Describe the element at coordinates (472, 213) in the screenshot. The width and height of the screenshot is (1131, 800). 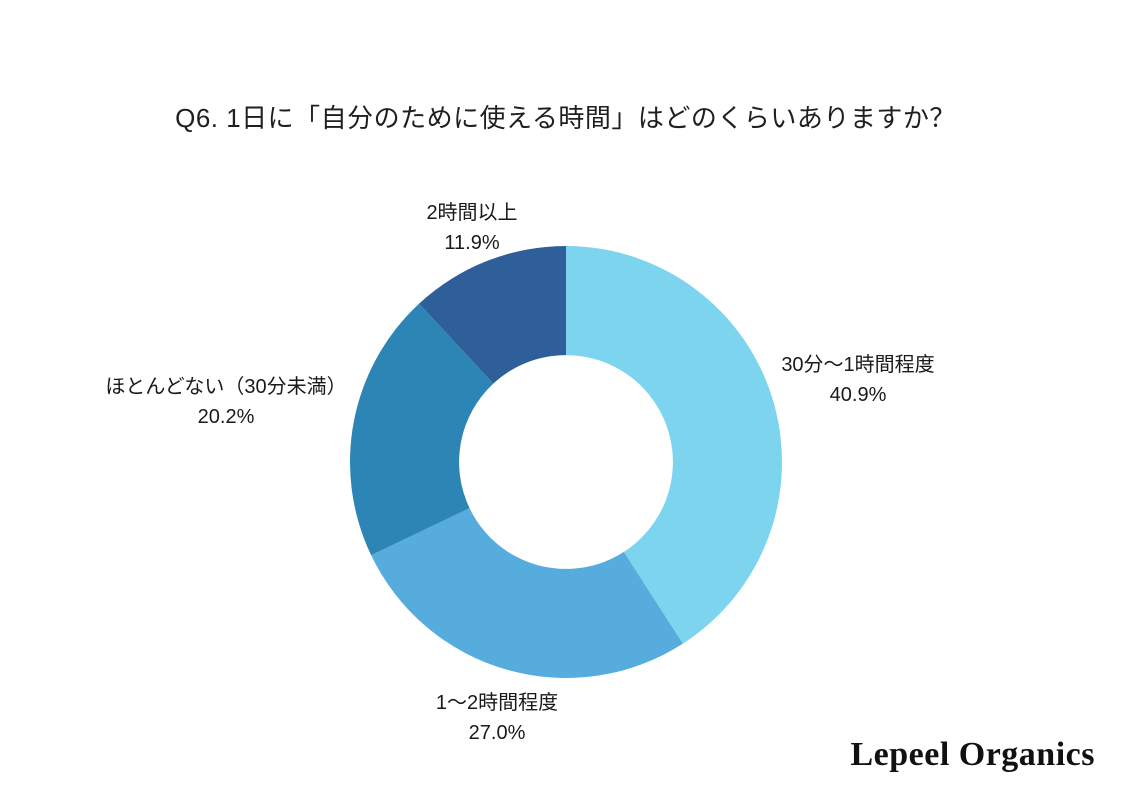
I see `segment-name: 2時間以上` at that location.